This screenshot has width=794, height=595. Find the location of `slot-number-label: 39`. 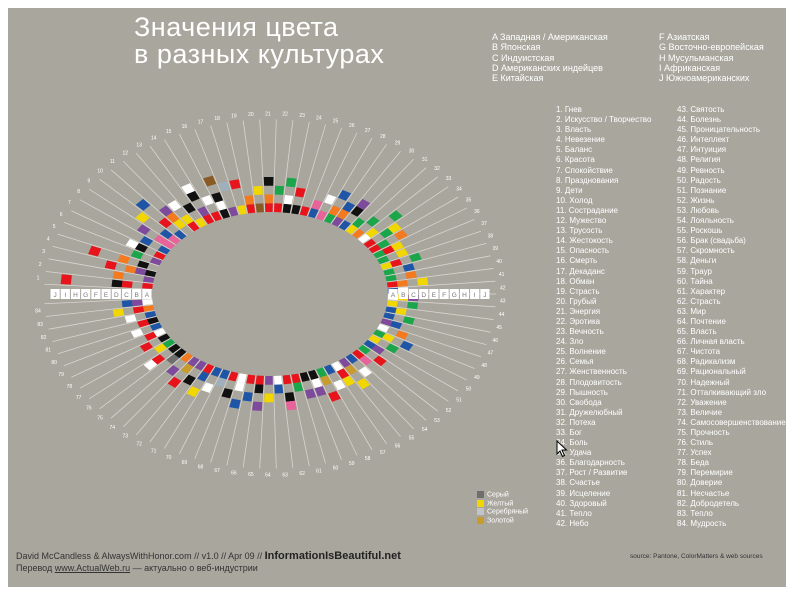

slot-number-label: 39 is located at coordinates (496, 249).